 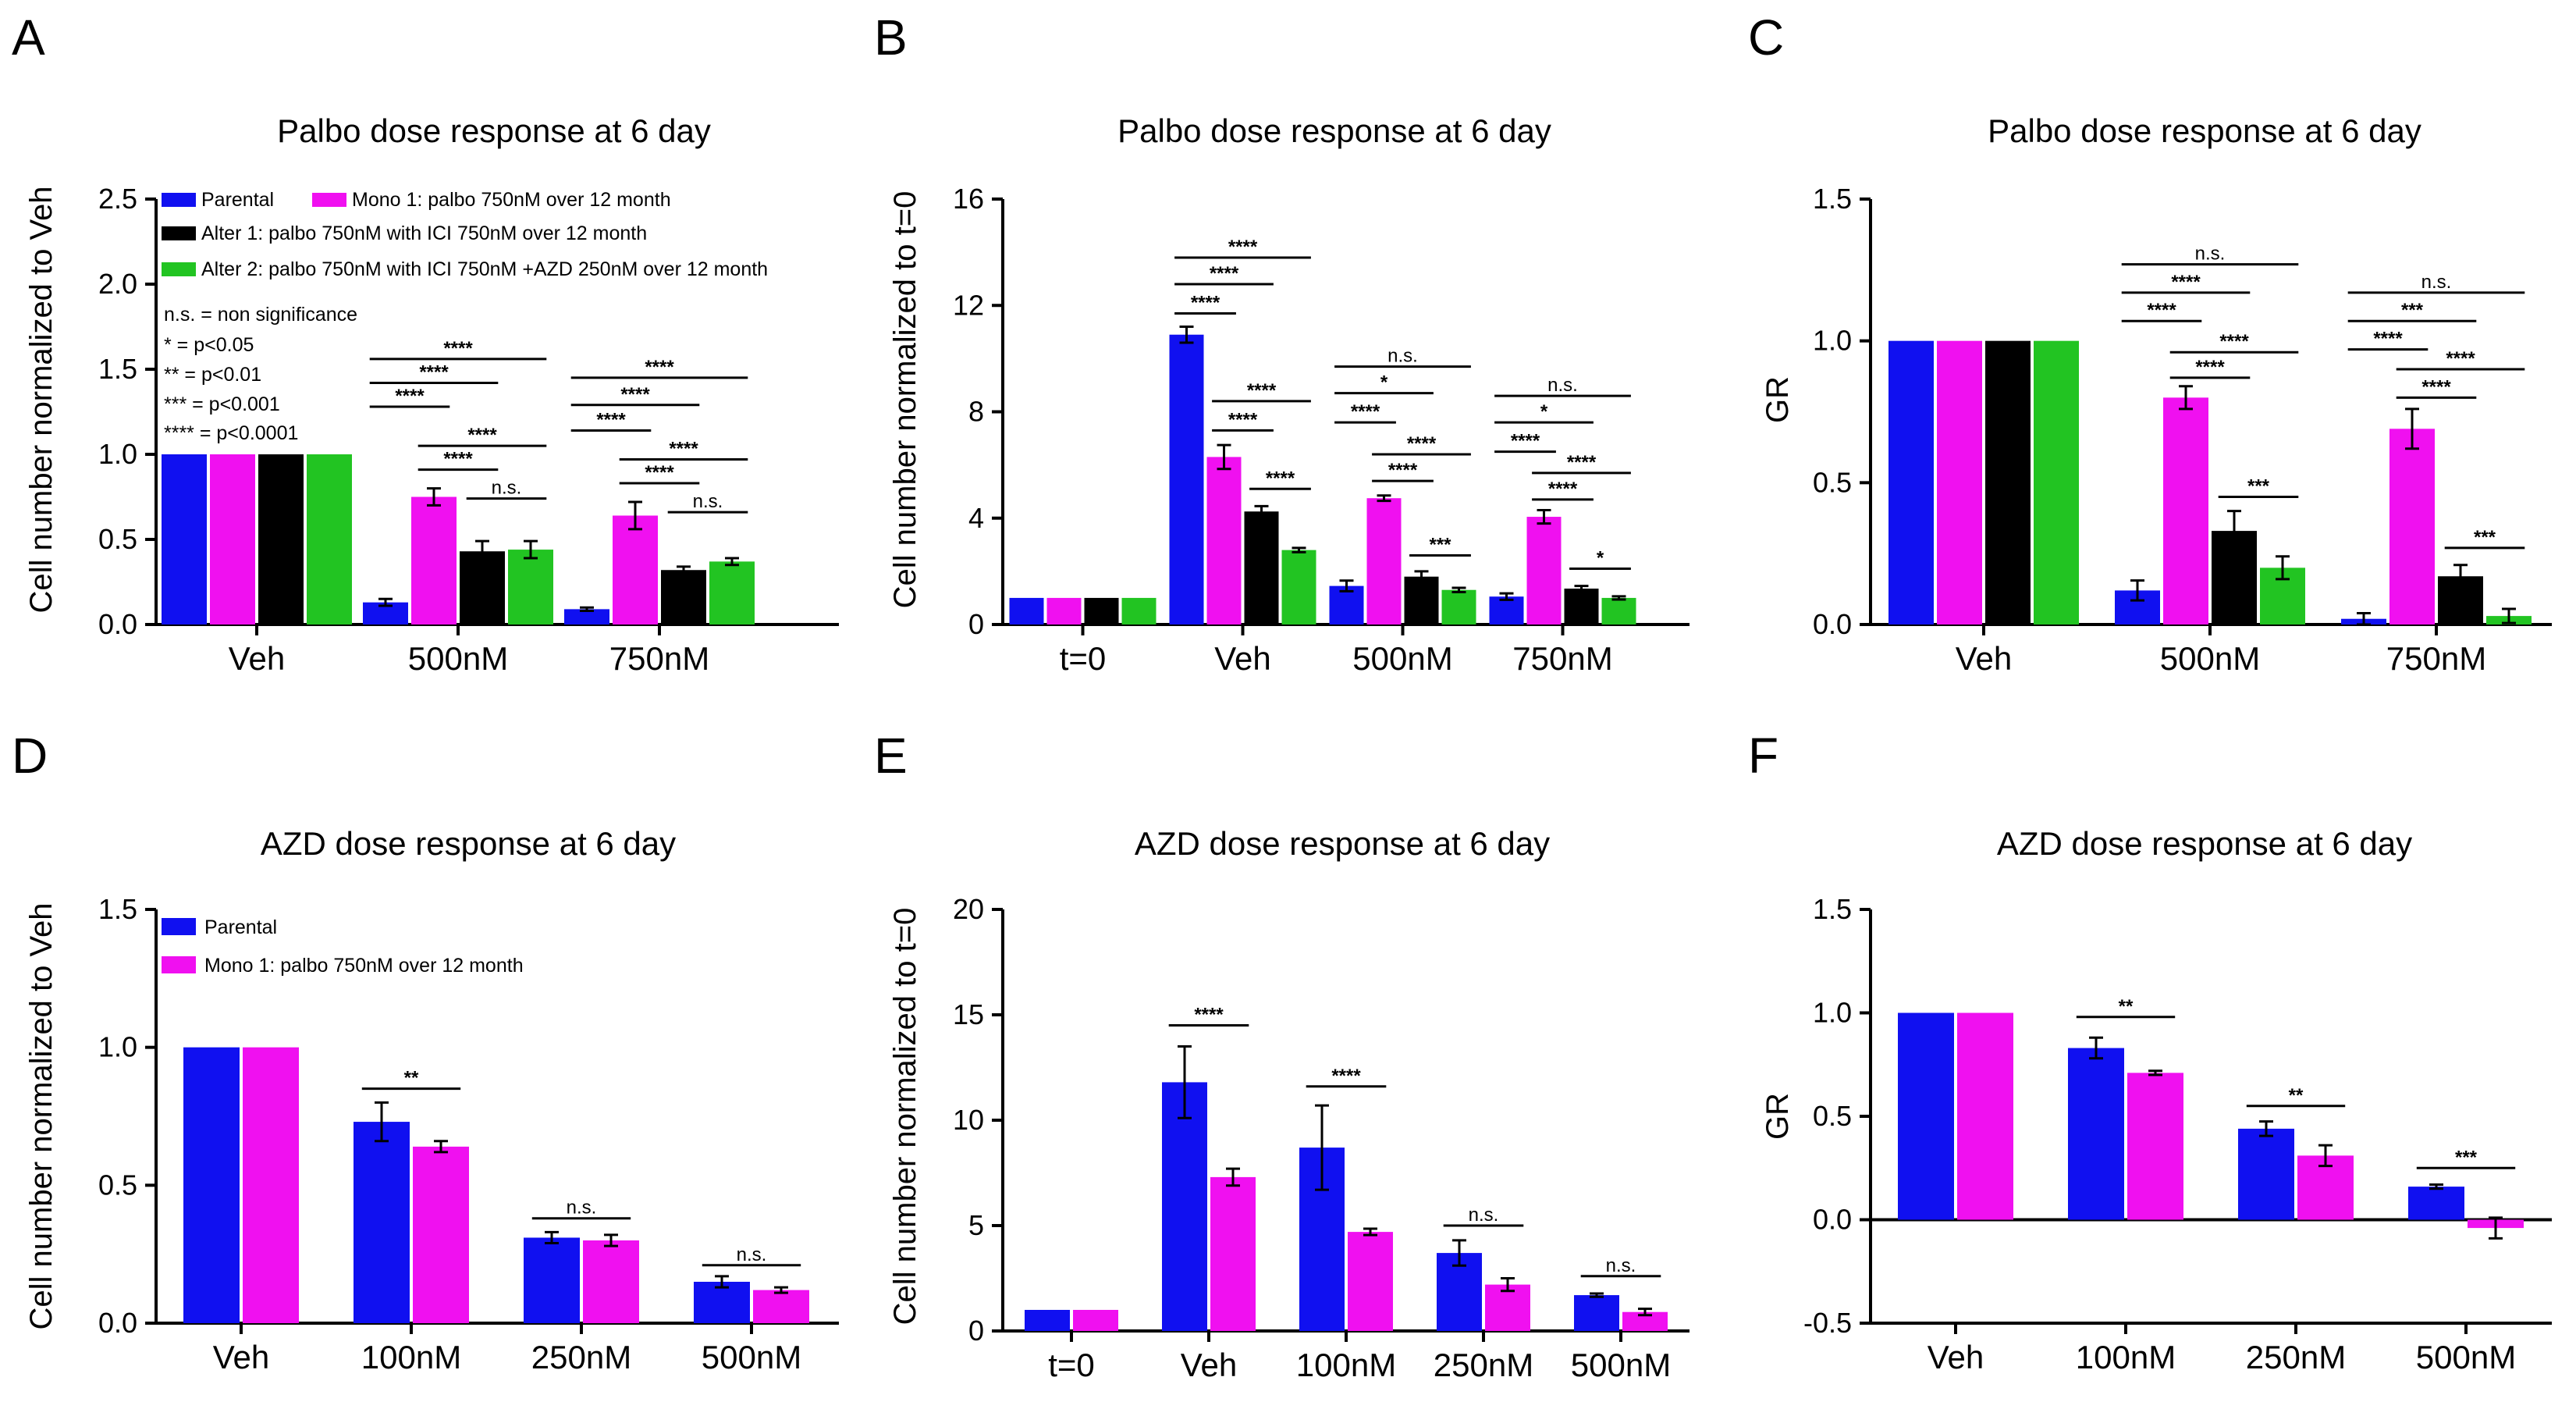 What do you see at coordinates (179, 233) in the screenshot?
I see `legend-swatch-alter1` at bounding box center [179, 233].